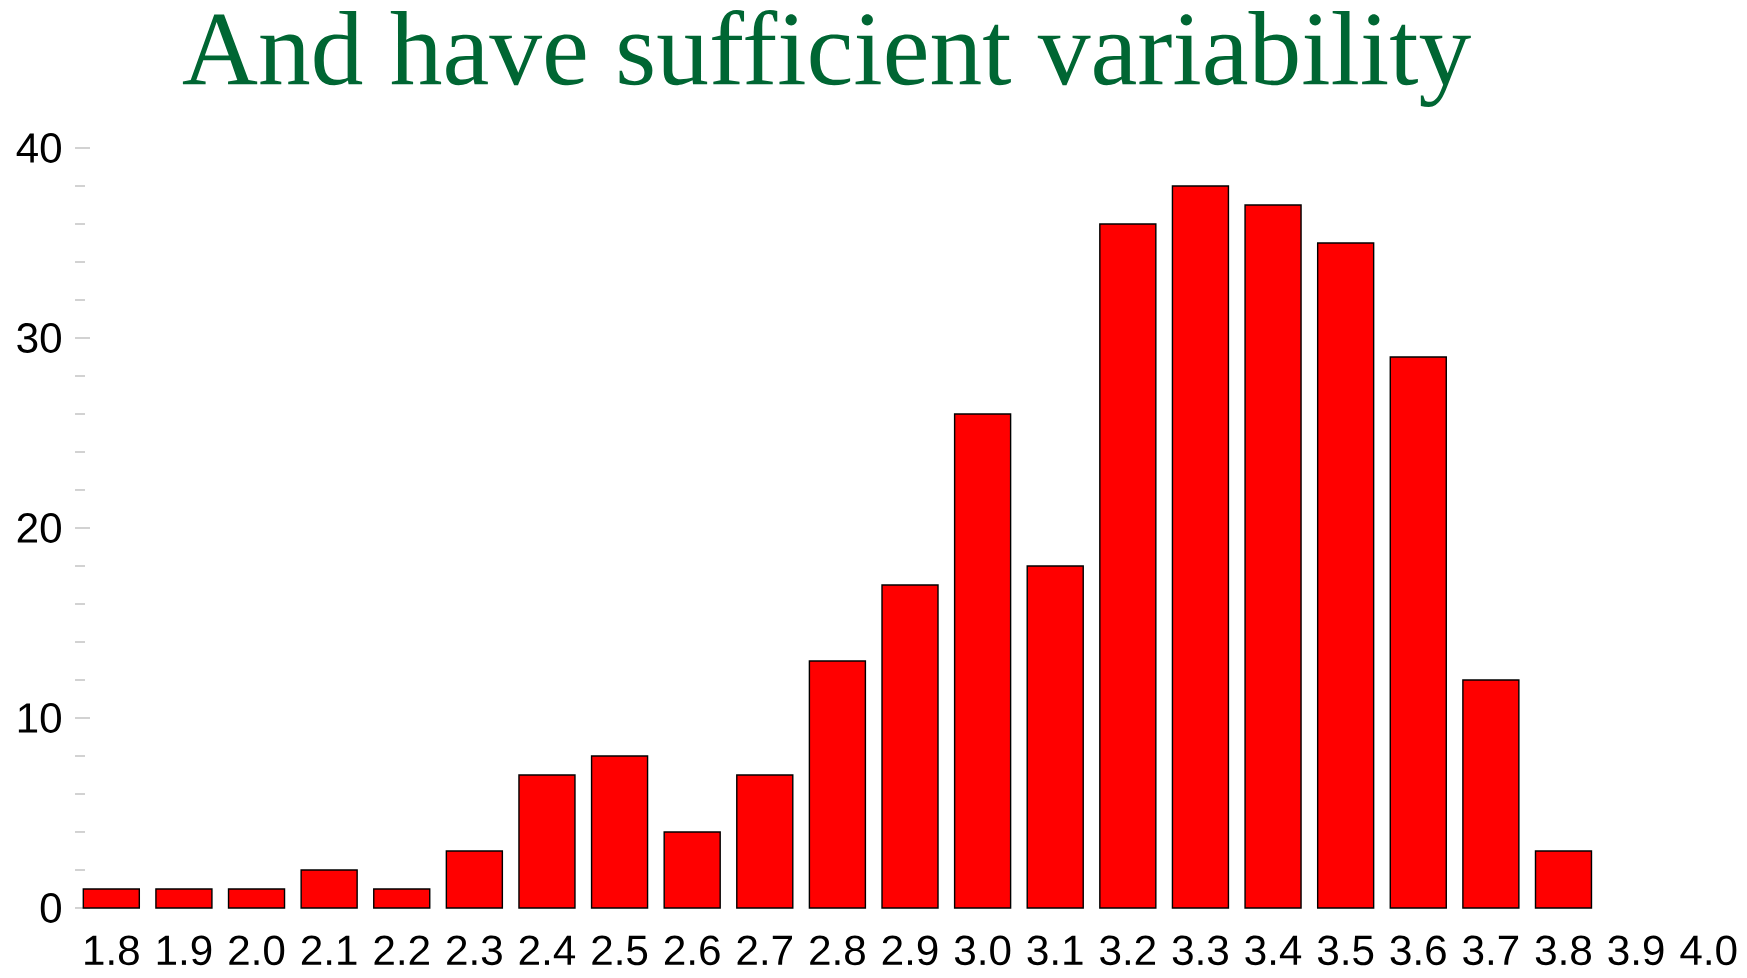  What do you see at coordinates (1563, 950) in the screenshot?
I see `x-tick-label: 3.8` at bounding box center [1563, 950].